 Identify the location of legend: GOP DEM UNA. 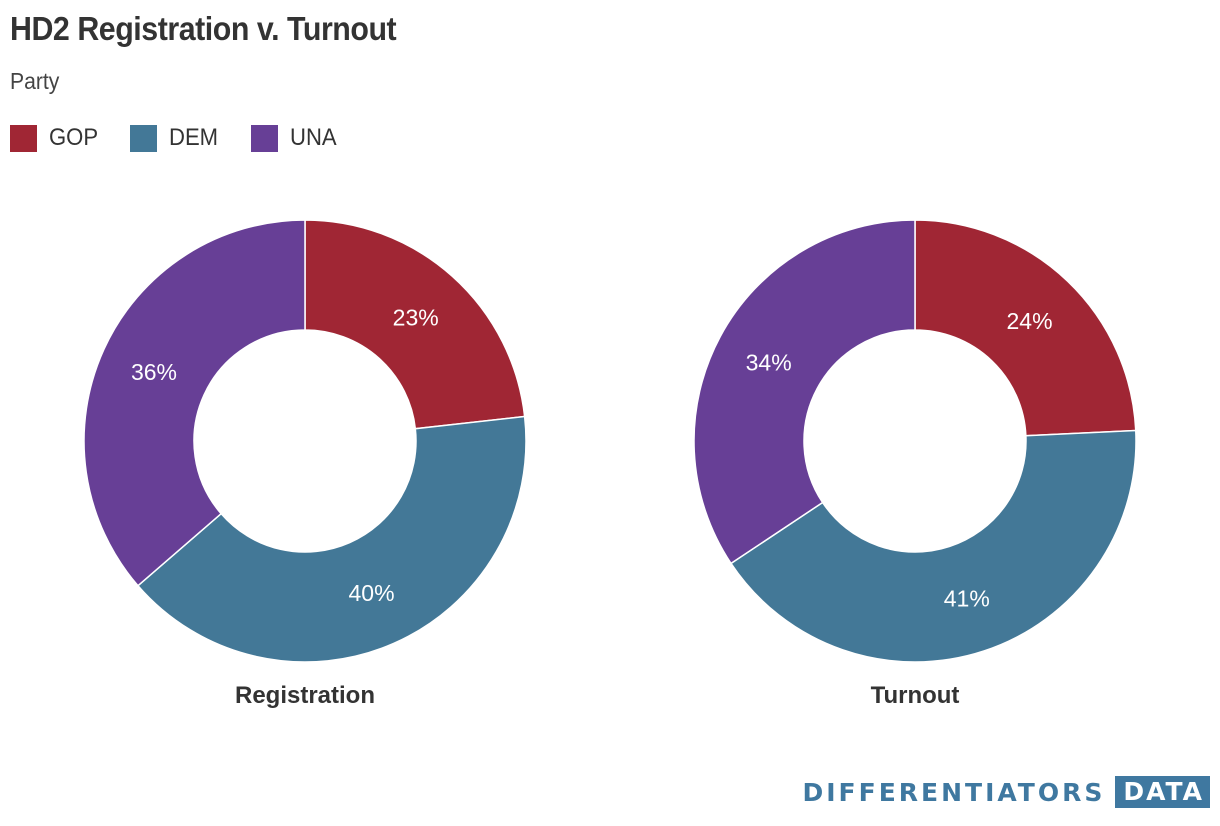
(175, 138).